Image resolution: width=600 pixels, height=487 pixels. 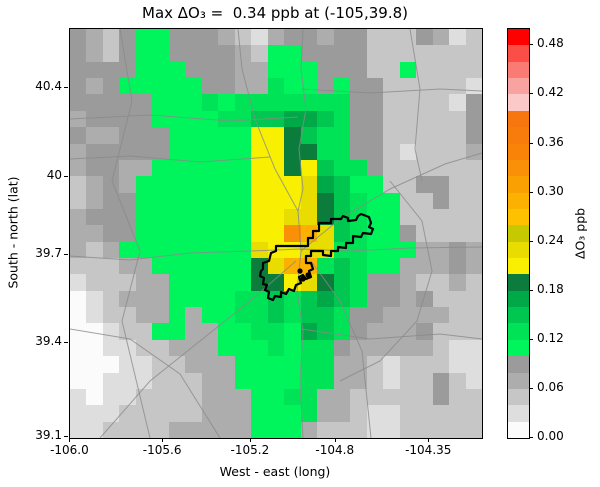 I want to click on x-tick-mark, so click(x=70, y=440).